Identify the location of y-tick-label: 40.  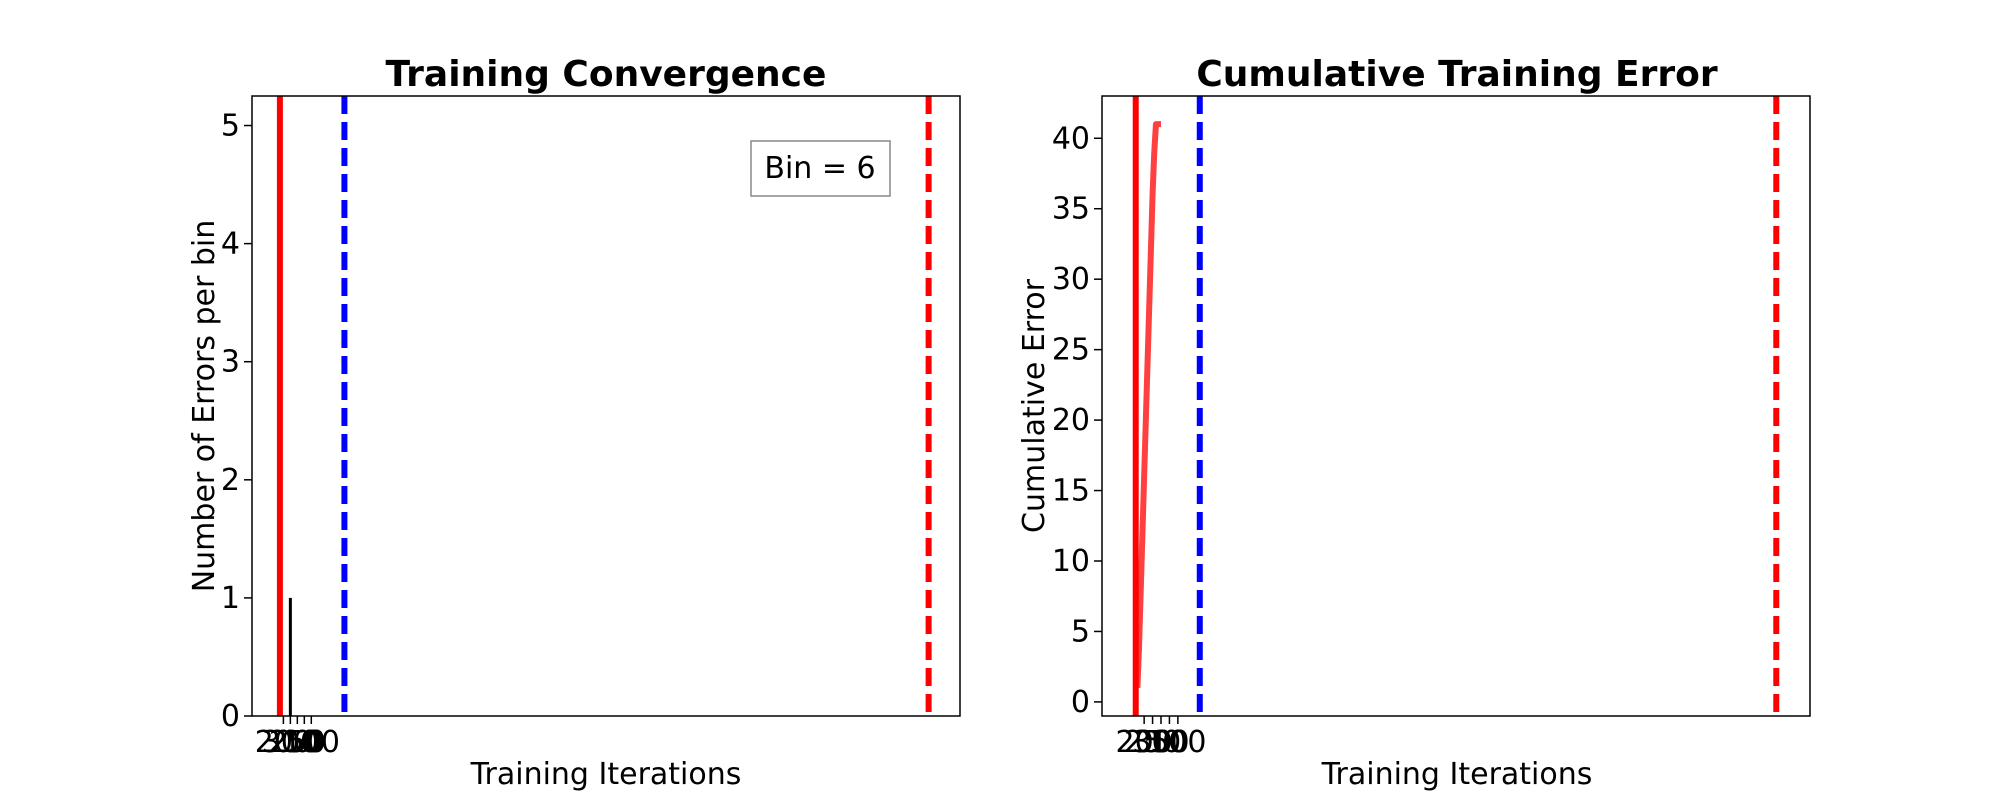
(1071, 138).